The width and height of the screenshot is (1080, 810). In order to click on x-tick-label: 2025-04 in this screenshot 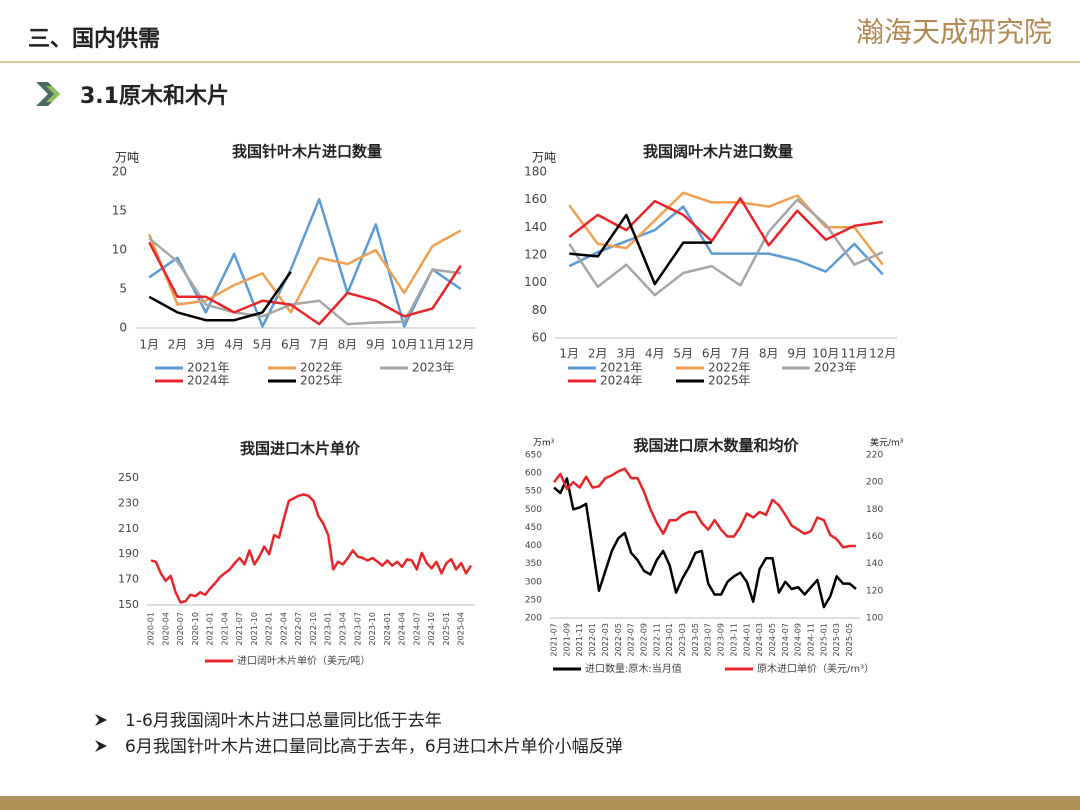, I will do `click(461, 628)`.